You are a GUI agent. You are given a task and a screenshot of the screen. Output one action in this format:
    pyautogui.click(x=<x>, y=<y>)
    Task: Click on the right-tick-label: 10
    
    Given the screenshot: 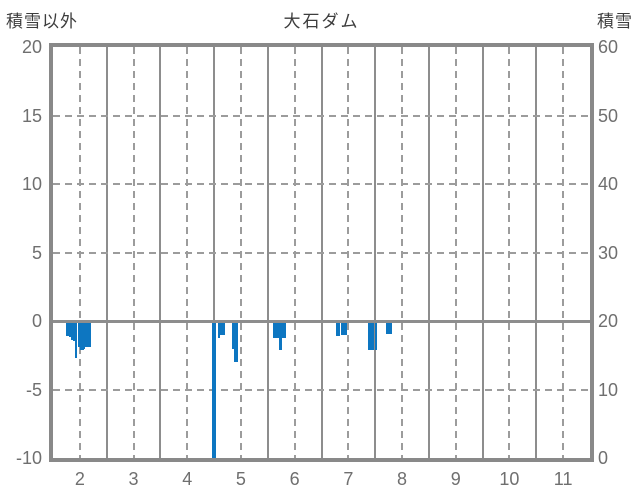 What is the action you would take?
    pyautogui.click(x=608, y=389)
    